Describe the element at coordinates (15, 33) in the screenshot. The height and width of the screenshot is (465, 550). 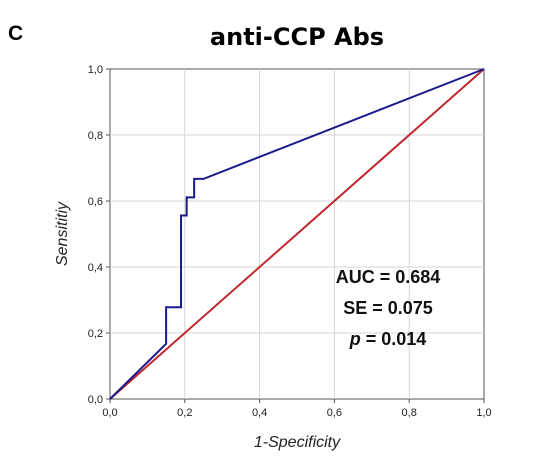
I see `panel-letter: C` at that location.